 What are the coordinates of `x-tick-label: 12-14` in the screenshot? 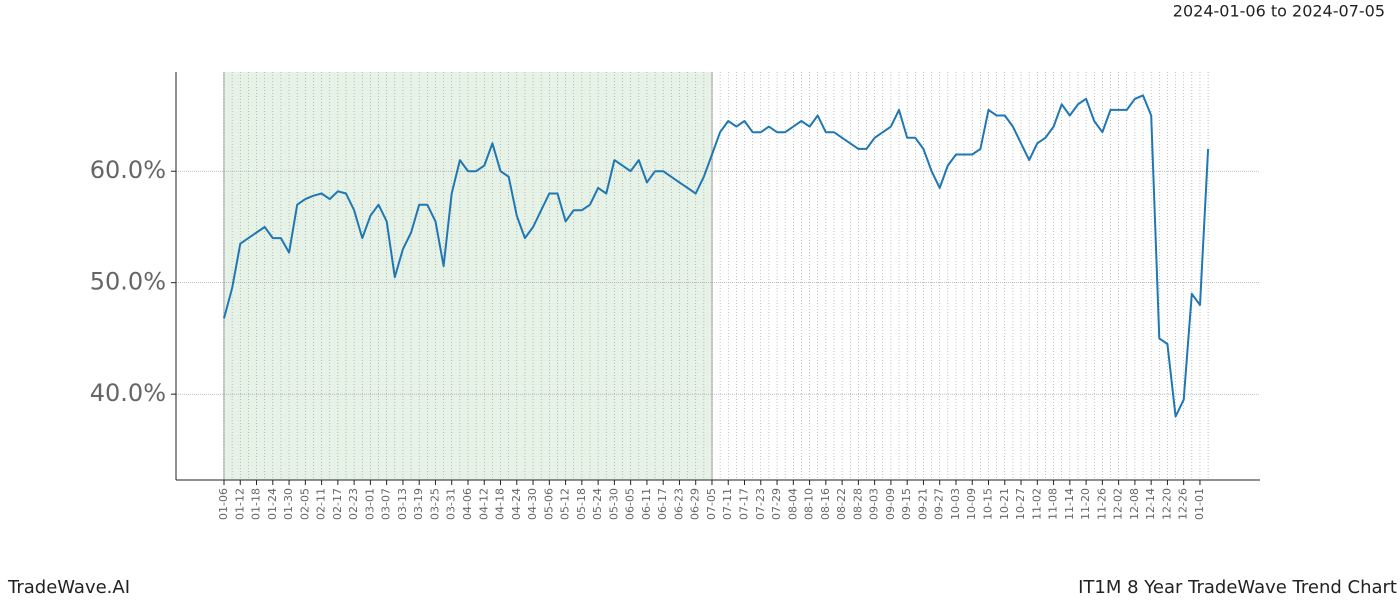 It's located at (1150, 504).